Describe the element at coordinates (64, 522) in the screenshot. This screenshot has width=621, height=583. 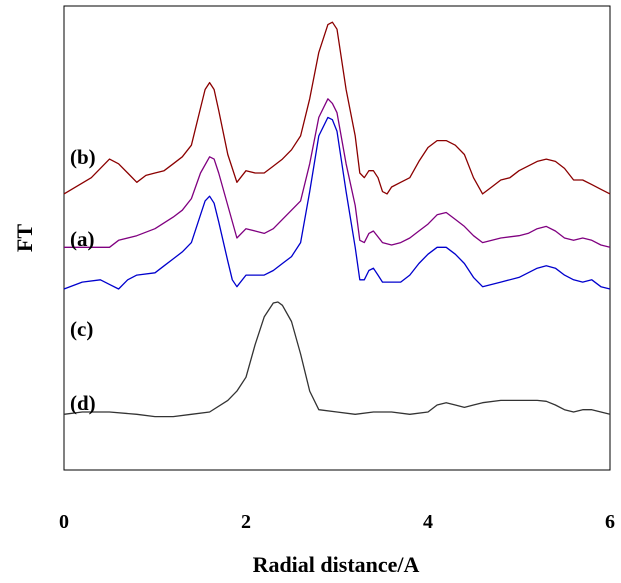
I see `x-tick-label-0: 0` at that location.